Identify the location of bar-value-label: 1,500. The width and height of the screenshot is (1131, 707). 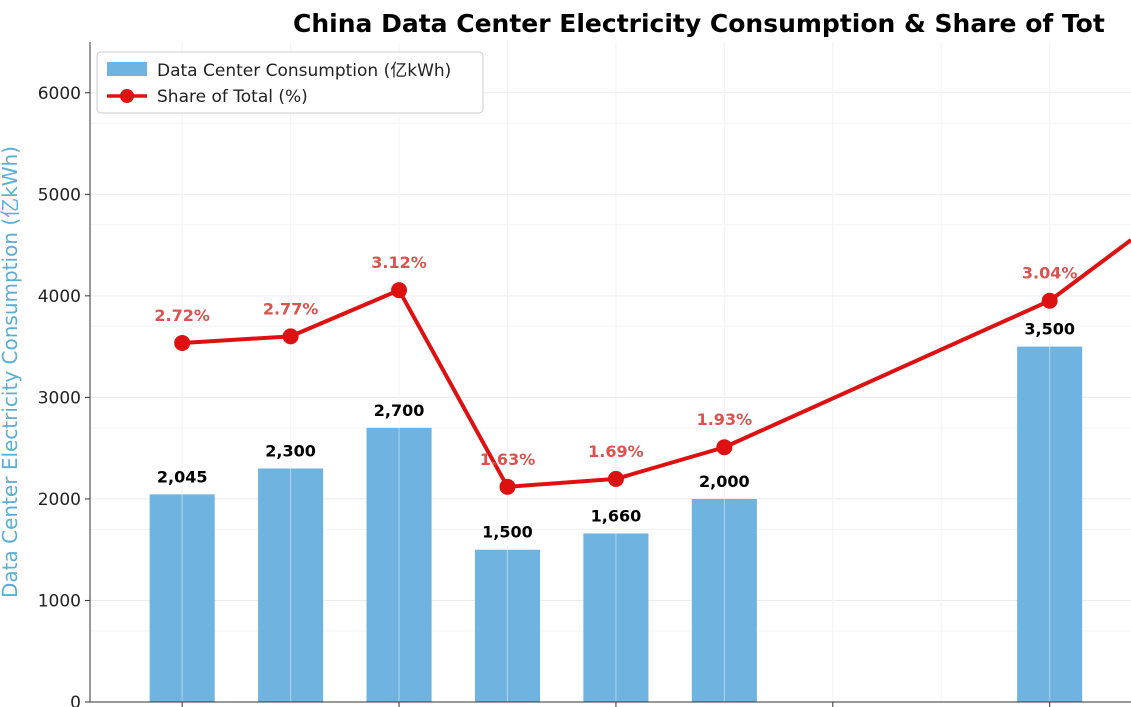
(507, 532).